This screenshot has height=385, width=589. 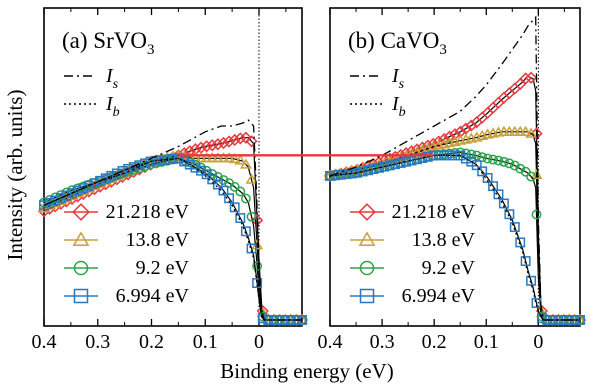 What do you see at coordinates (15, 175) in the screenshot?
I see `y-axis-title: Intensity (arb. units)` at bounding box center [15, 175].